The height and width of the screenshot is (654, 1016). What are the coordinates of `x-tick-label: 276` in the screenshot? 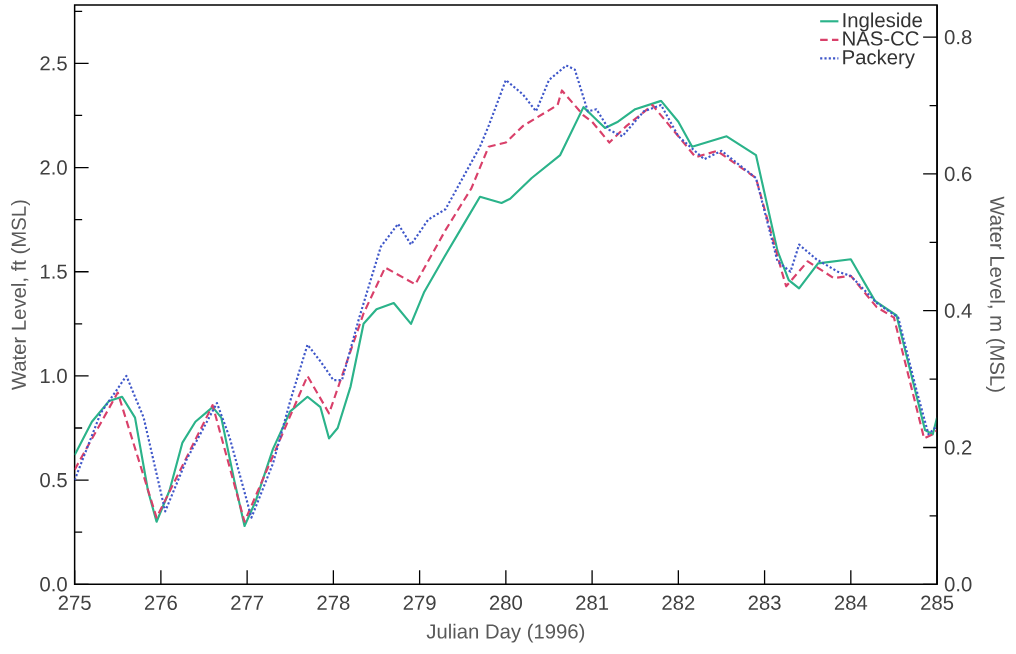 It's located at (160, 603).